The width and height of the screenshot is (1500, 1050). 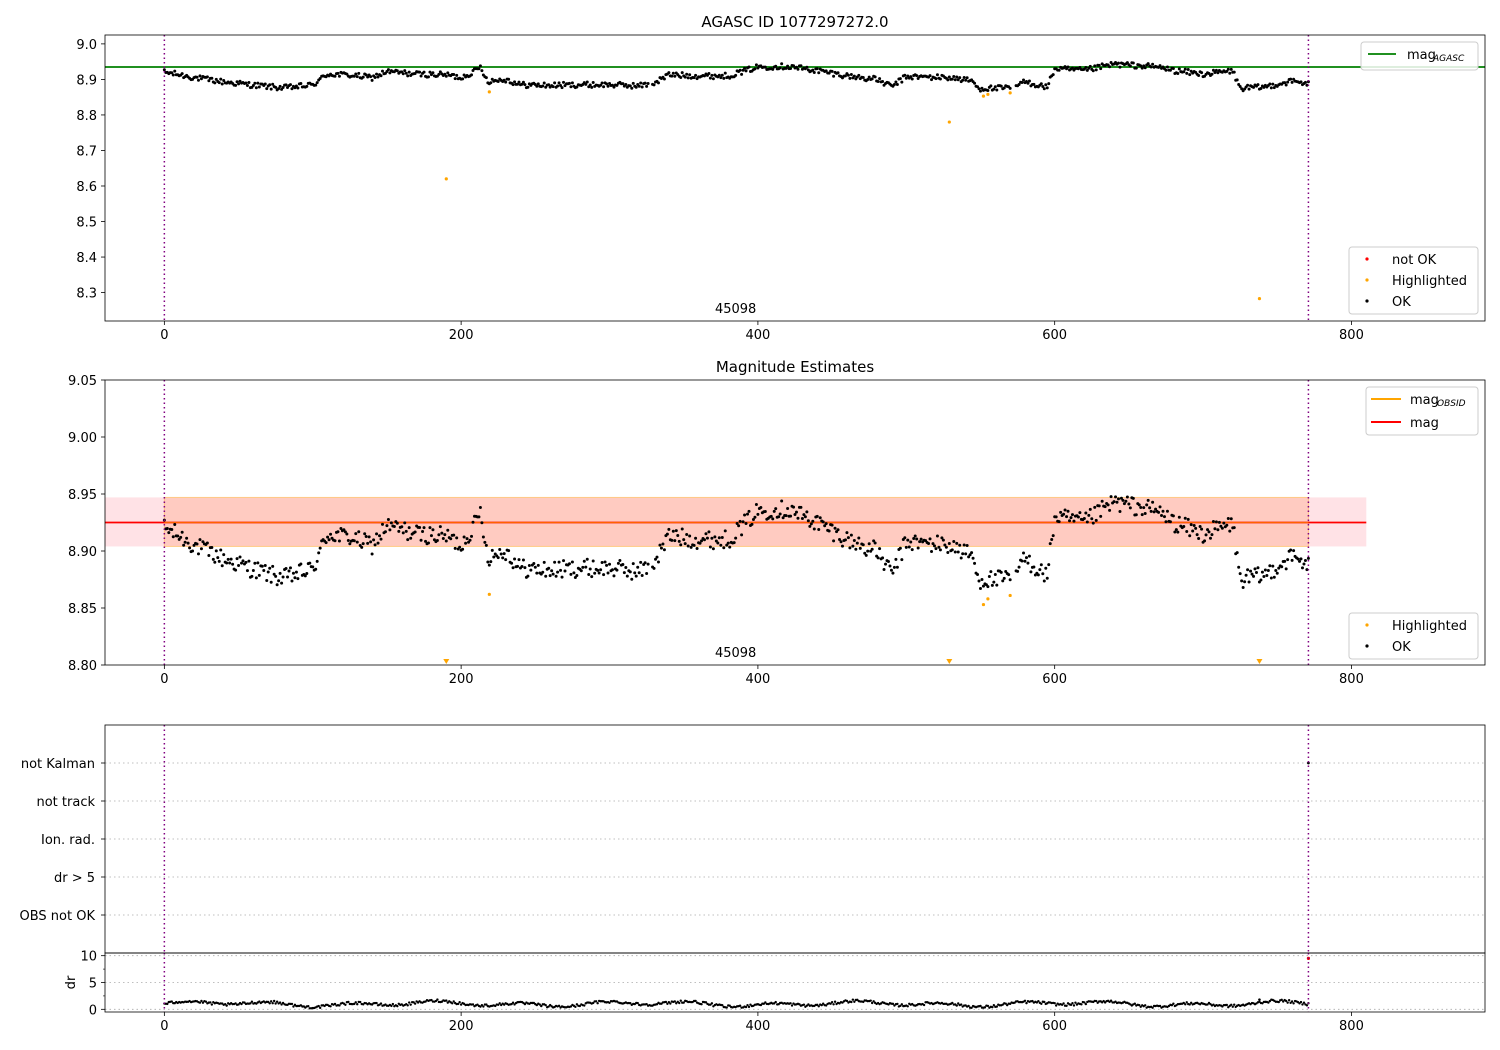 What do you see at coordinates (86, 223) in the screenshot?
I see `y-tick-label: 8.5` at bounding box center [86, 223].